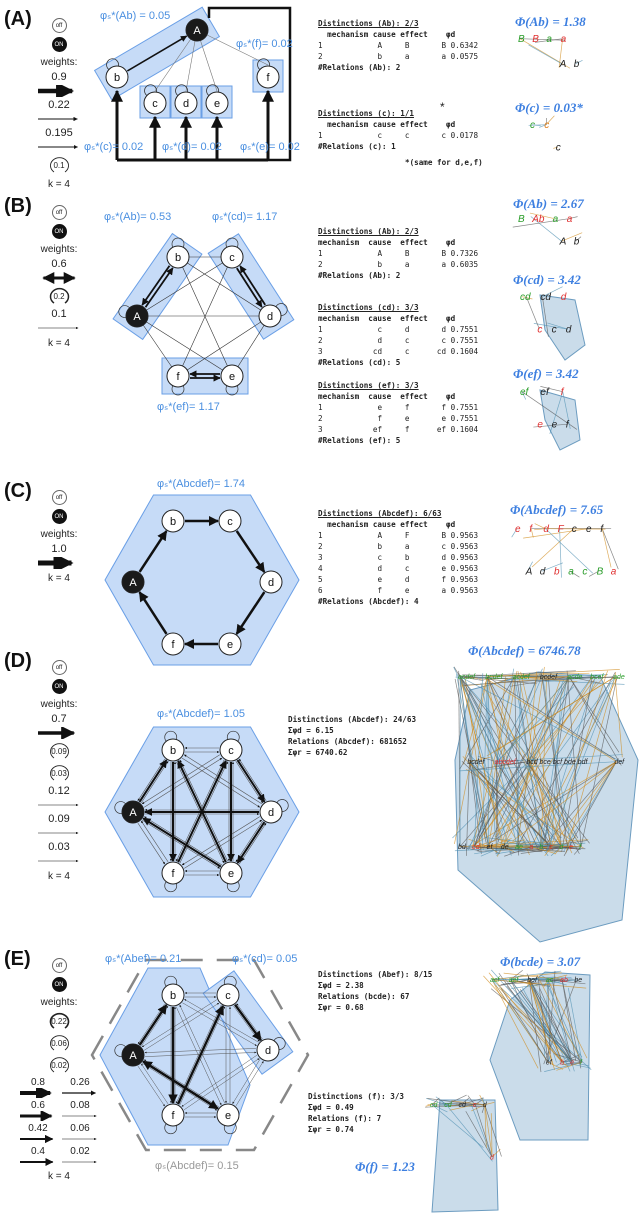  I want to click on table-cell: d, so click(364, 340).